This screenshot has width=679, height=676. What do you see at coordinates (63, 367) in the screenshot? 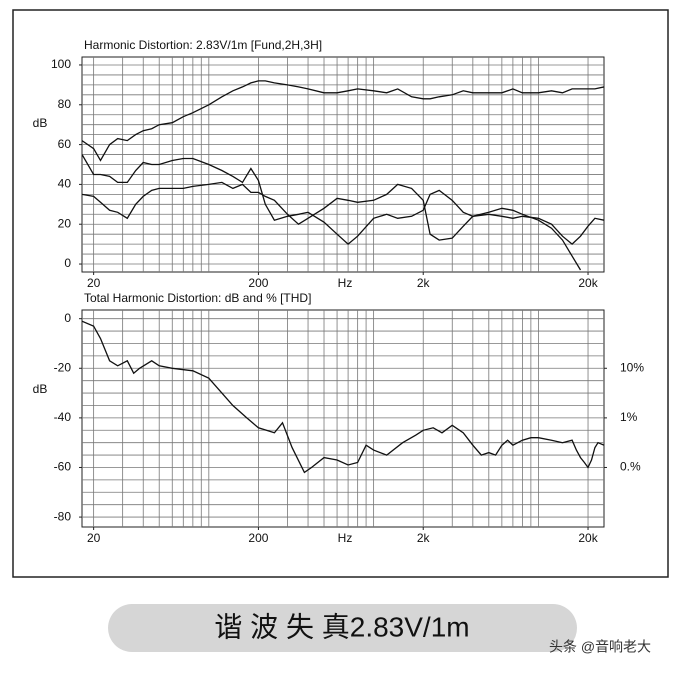
I see `y-tick-label: -20` at bounding box center [63, 367].